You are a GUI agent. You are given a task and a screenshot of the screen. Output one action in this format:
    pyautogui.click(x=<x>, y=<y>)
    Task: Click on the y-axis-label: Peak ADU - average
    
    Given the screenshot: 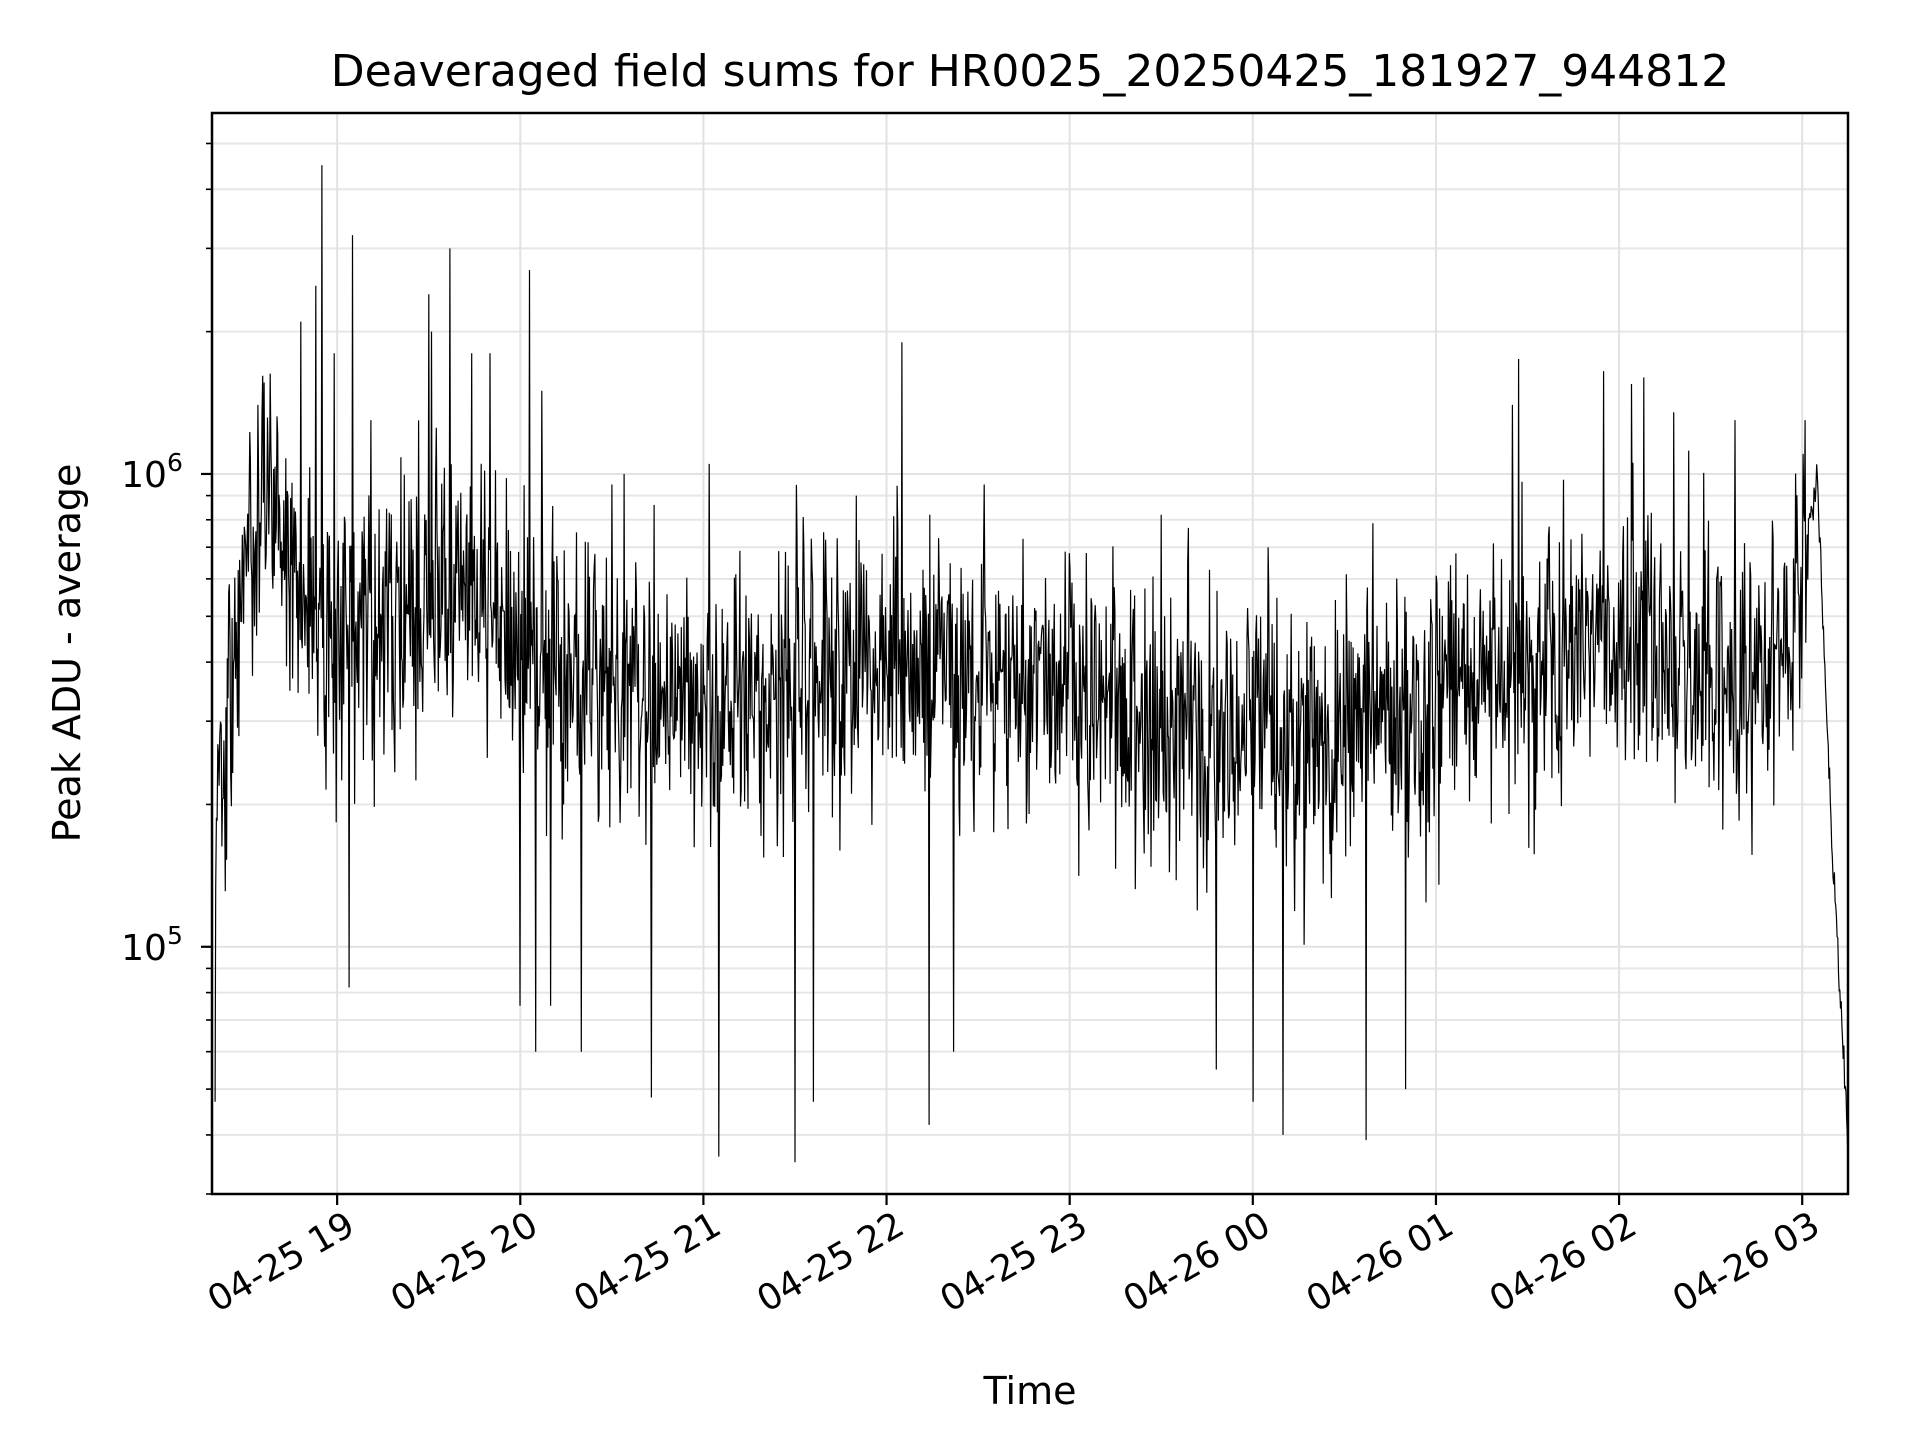 What is the action you would take?
    pyautogui.click(x=67, y=653)
    